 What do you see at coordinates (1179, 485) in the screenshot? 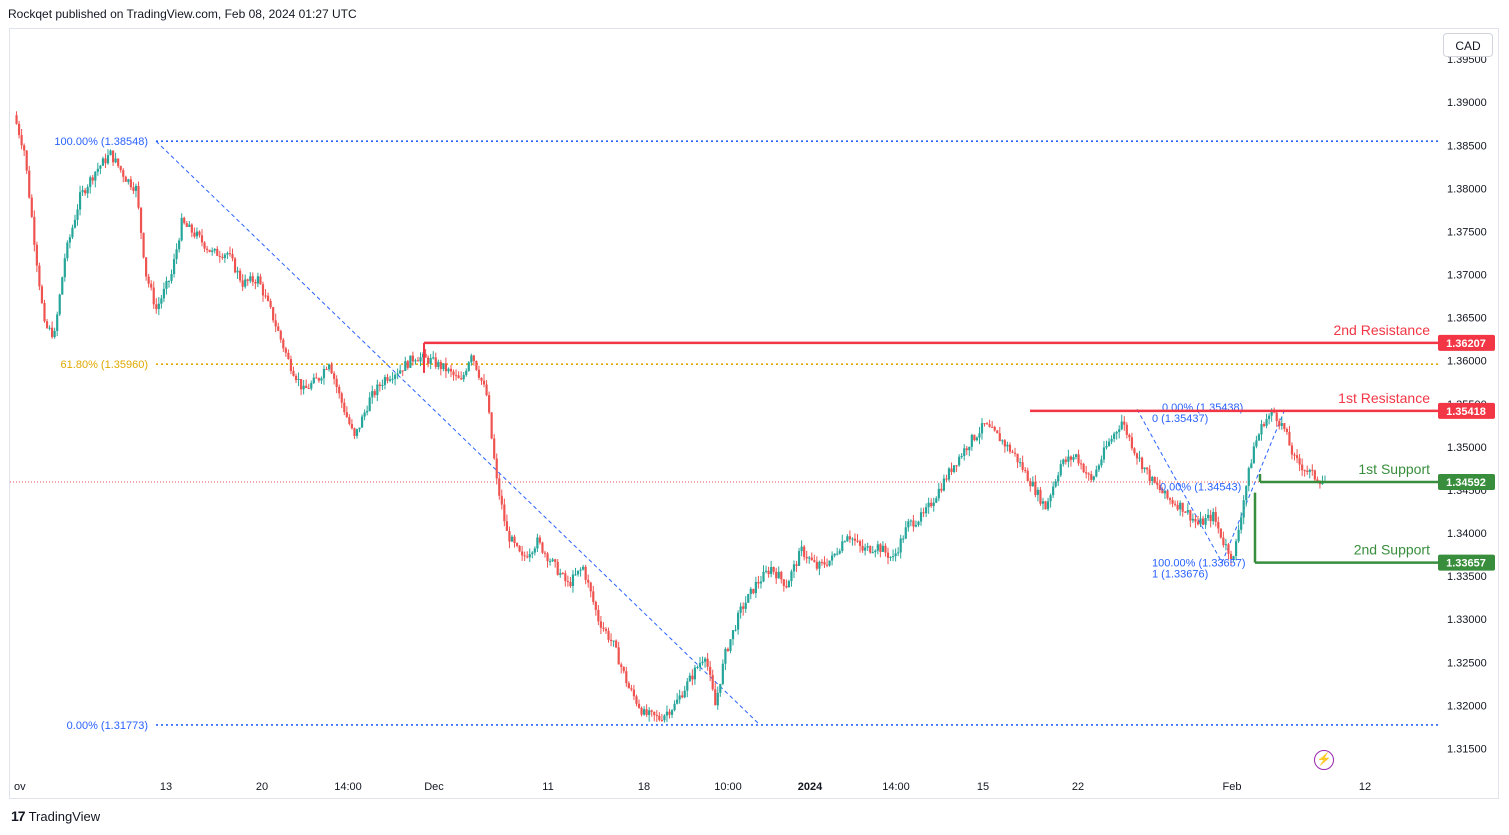
I see `fib-trend-line` at bounding box center [1179, 485].